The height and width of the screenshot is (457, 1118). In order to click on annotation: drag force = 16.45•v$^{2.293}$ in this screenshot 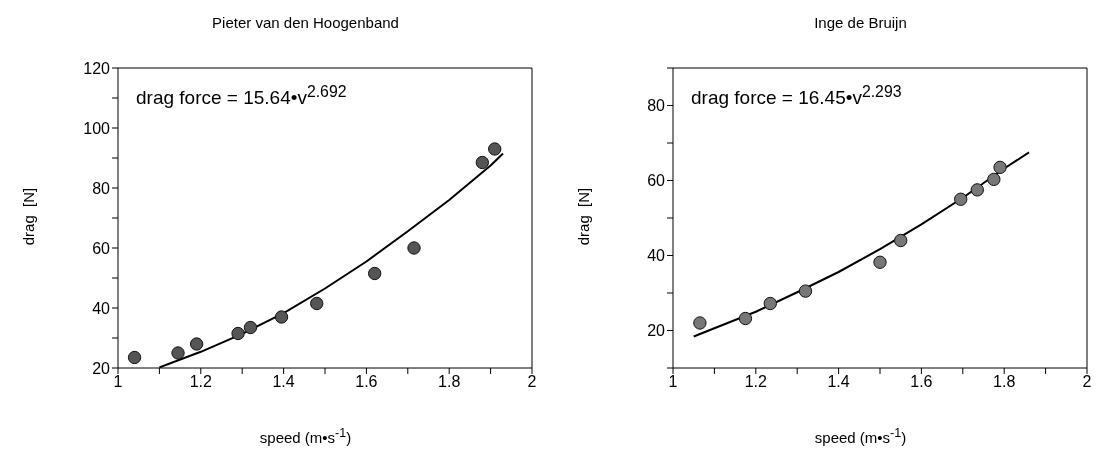, I will do `click(796, 96)`.